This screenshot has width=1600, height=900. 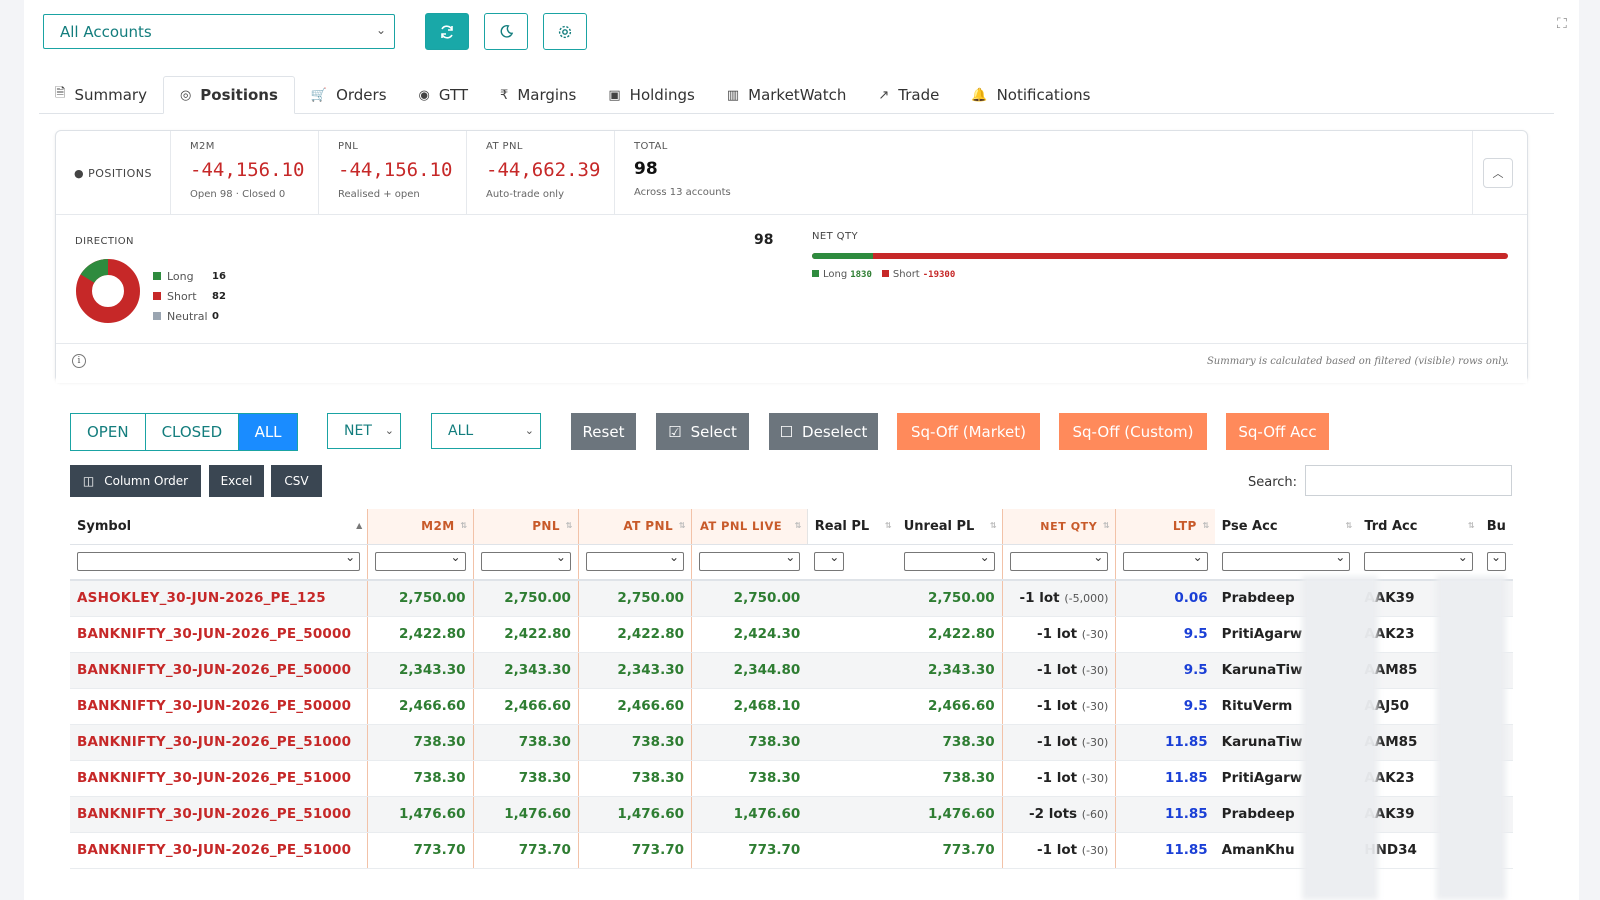 What do you see at coordinates (504, 95) in the screenshot?
I see `rupee-icon: ₹` at bounding box center [504, 95].